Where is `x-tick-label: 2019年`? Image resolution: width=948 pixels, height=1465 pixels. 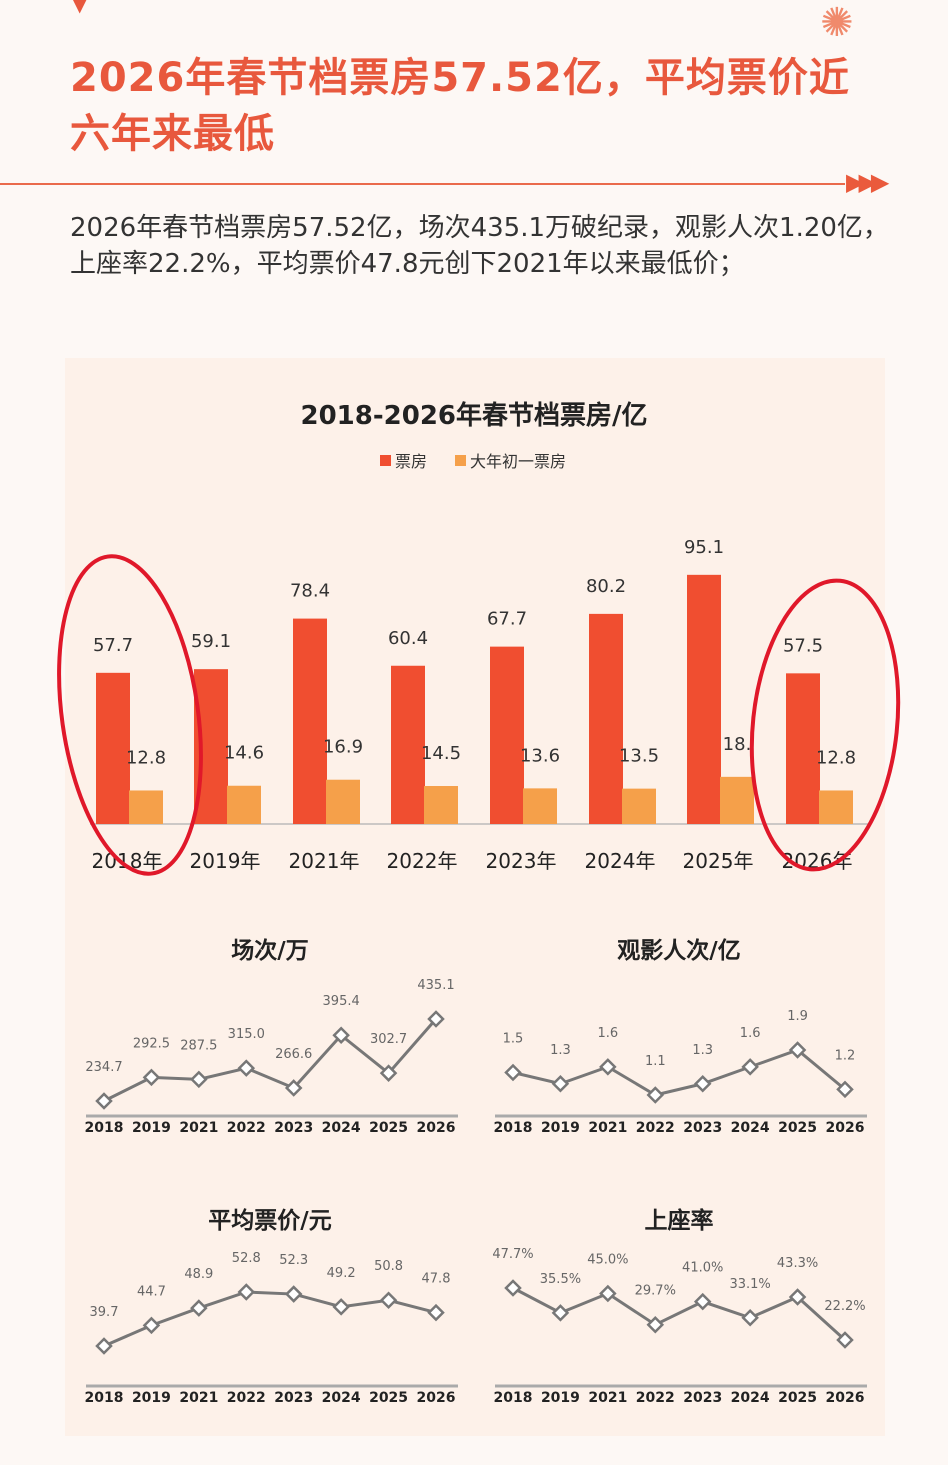 x-tick-label: 2019年 is located at coordinates (225, 861).